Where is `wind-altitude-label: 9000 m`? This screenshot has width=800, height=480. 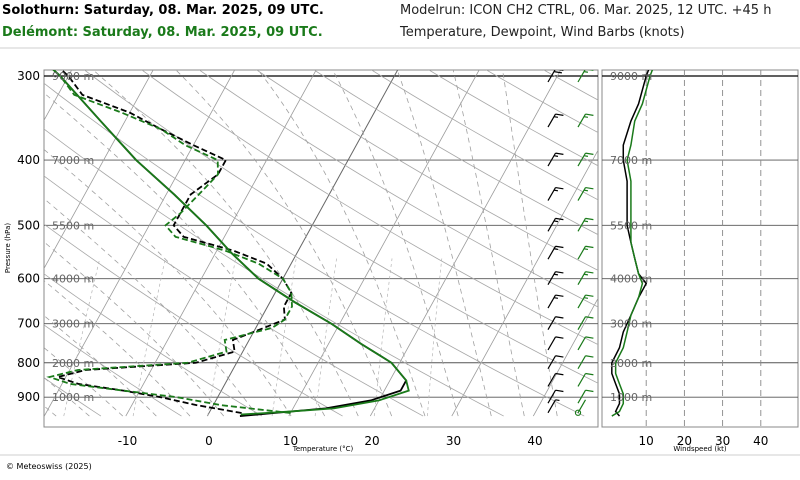 wind-altitude-label: 9000 m is located at coordinates (631, 76).